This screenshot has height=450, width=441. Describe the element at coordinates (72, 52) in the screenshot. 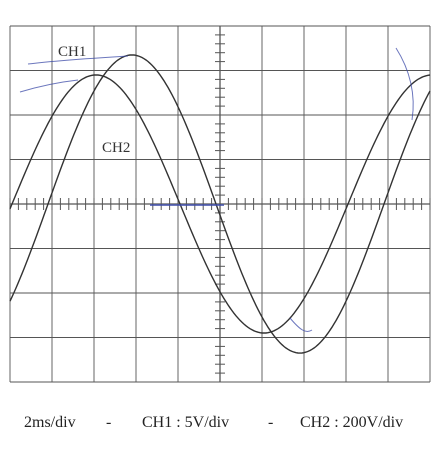

I see `ch1-trace-label: CH1` at that location.